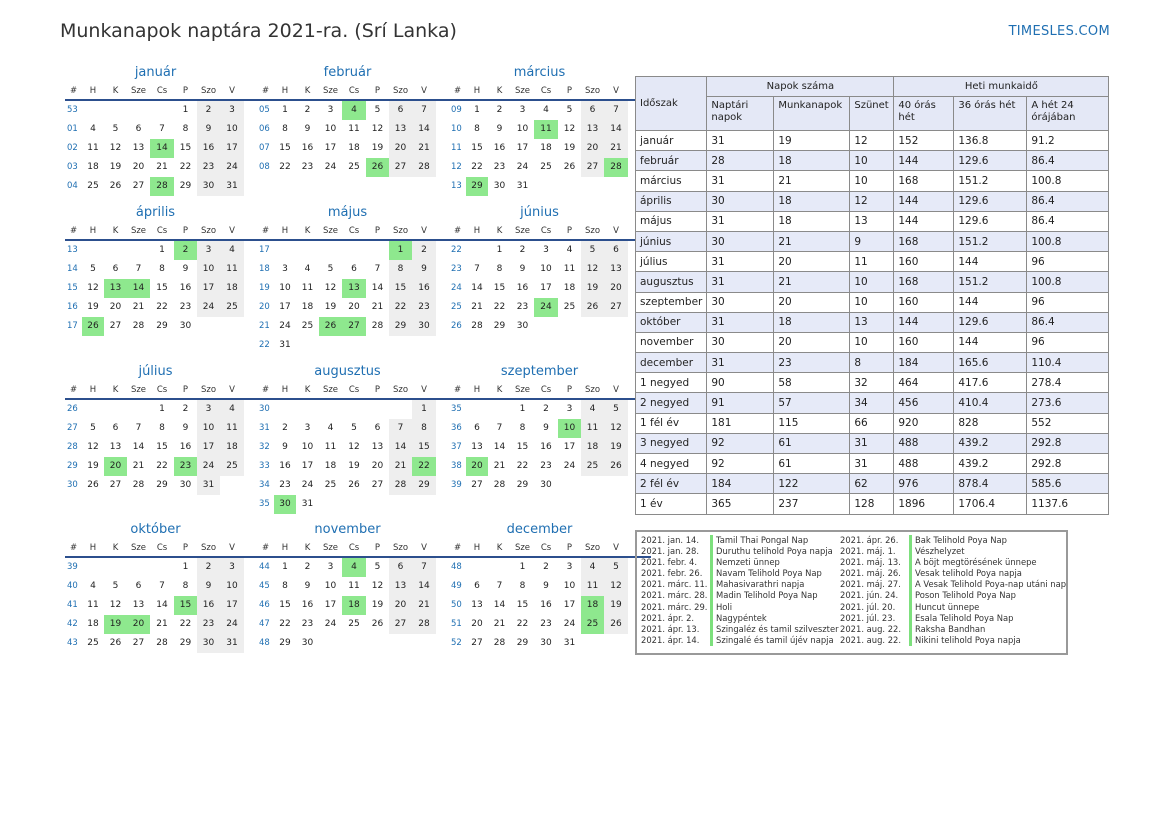  What do you see at coordinates (456, 269) in the screenshot?
I see `week-number: 23` at bounding box center [456, 269].